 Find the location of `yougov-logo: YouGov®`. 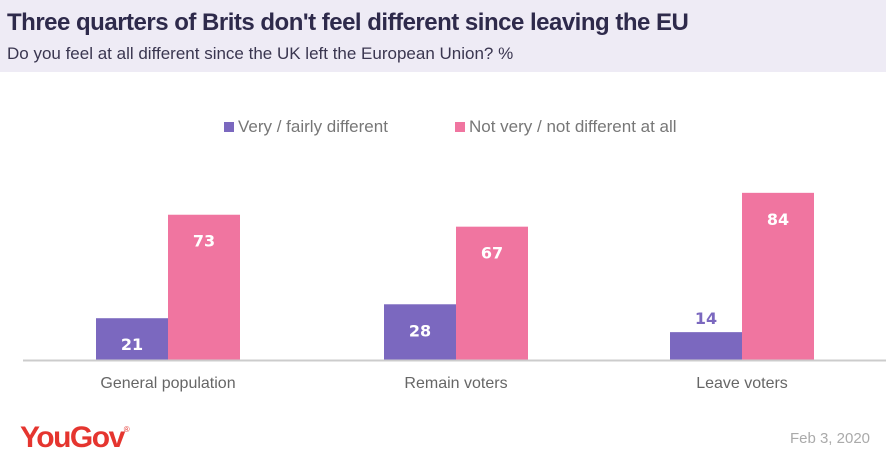

yougov-logo: YouGov® is located at coordinates (75, 438).